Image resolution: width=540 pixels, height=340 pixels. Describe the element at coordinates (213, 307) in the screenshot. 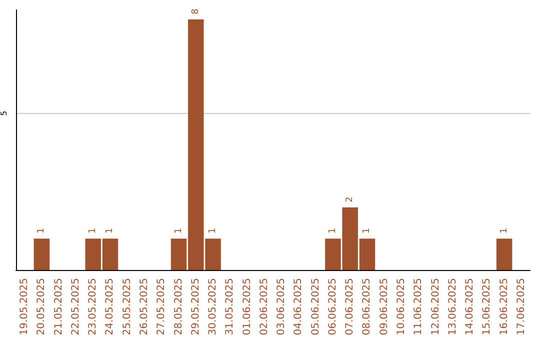

I see `x-tick-label: 30.05.2025` at that location.